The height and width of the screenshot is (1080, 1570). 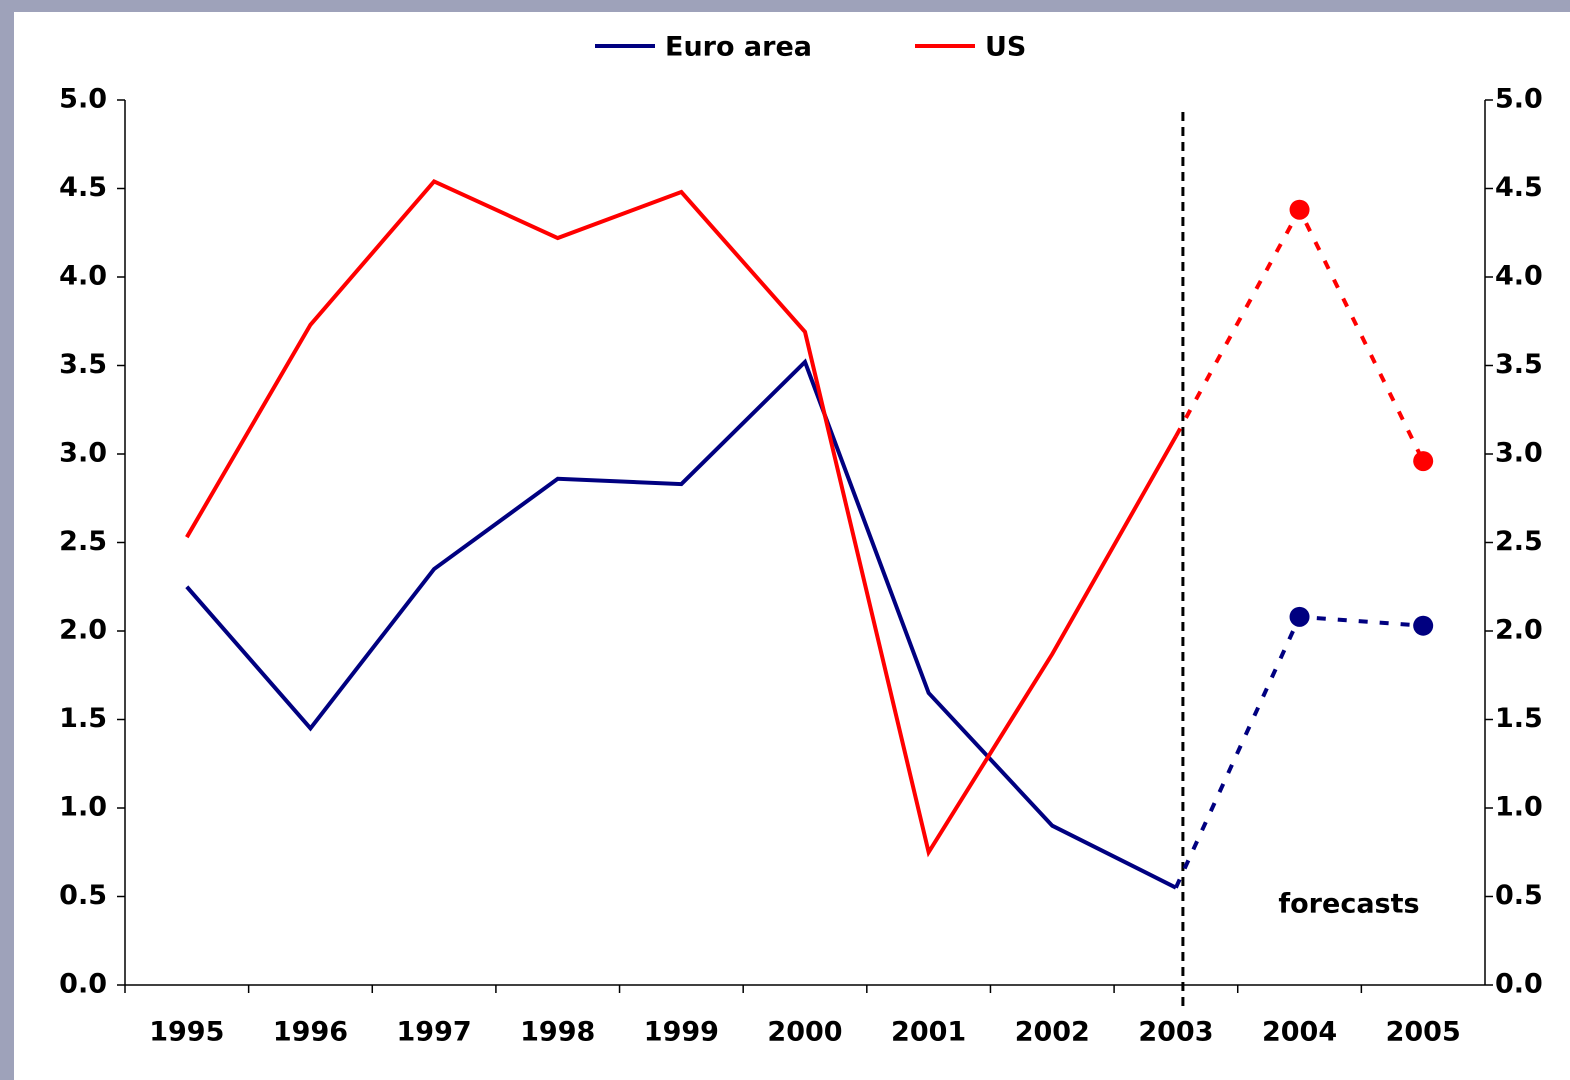 What do you see at coordinates (681, 1032) in the screenshot?
I see `x-tick-label: 1999` at bounding box center [681, 1032].